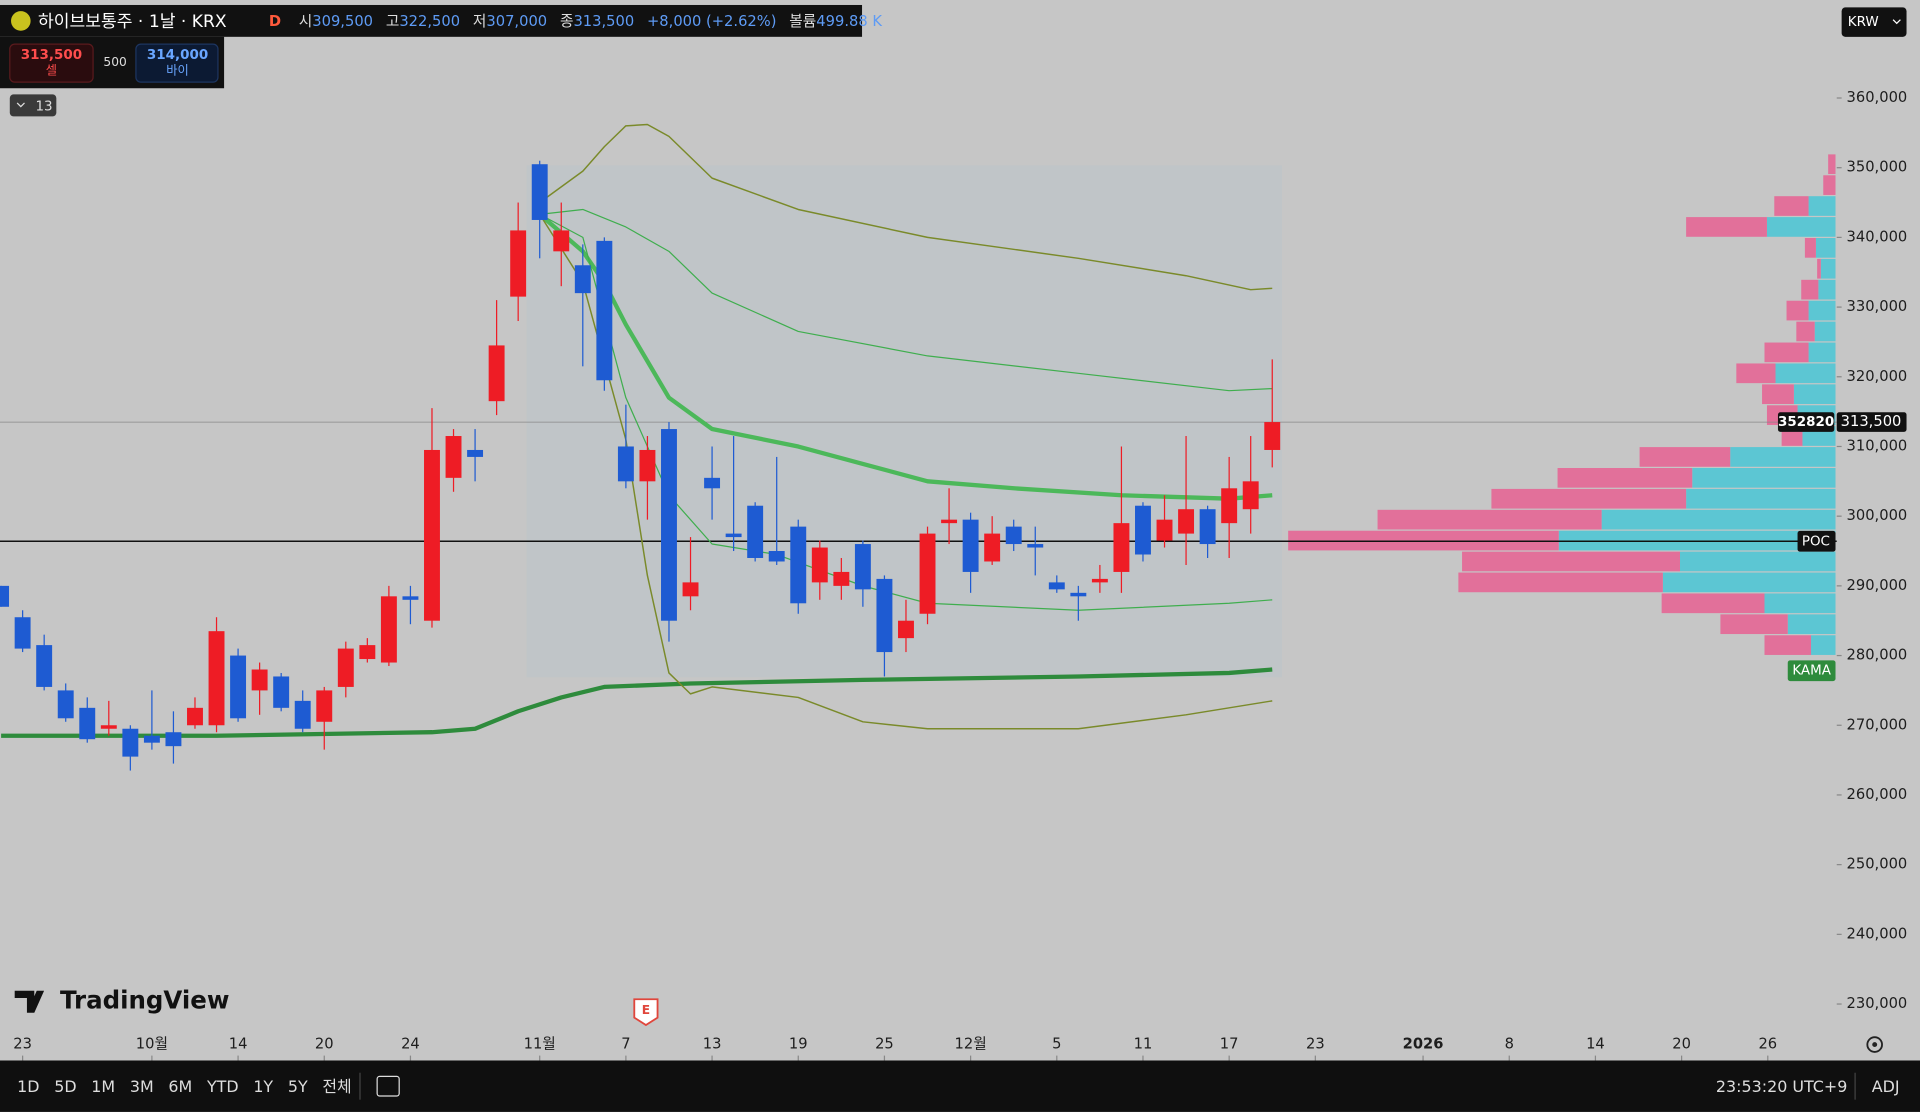 This screenshot has height=1112, width=1920. What do you see at coordinates (1886, 1086) in the screenshot?
I see `adj: ADJ` at bounding box center [1886, 1086].